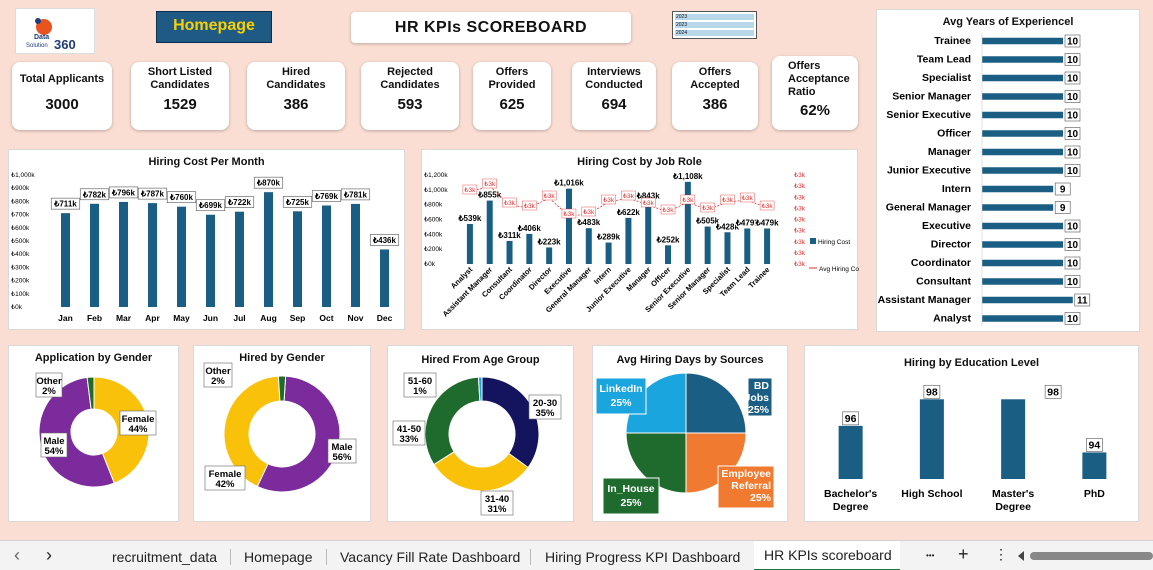 The image size is (1153, 570). I want to click on year-slicer: 2023 2023 2024, so click(714, 25).